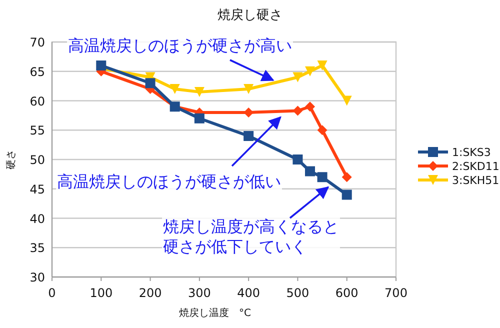 The width and height of the screenshot is (500, 328). I want to click on legend-label: 3:SKH51, so click(476, 180).